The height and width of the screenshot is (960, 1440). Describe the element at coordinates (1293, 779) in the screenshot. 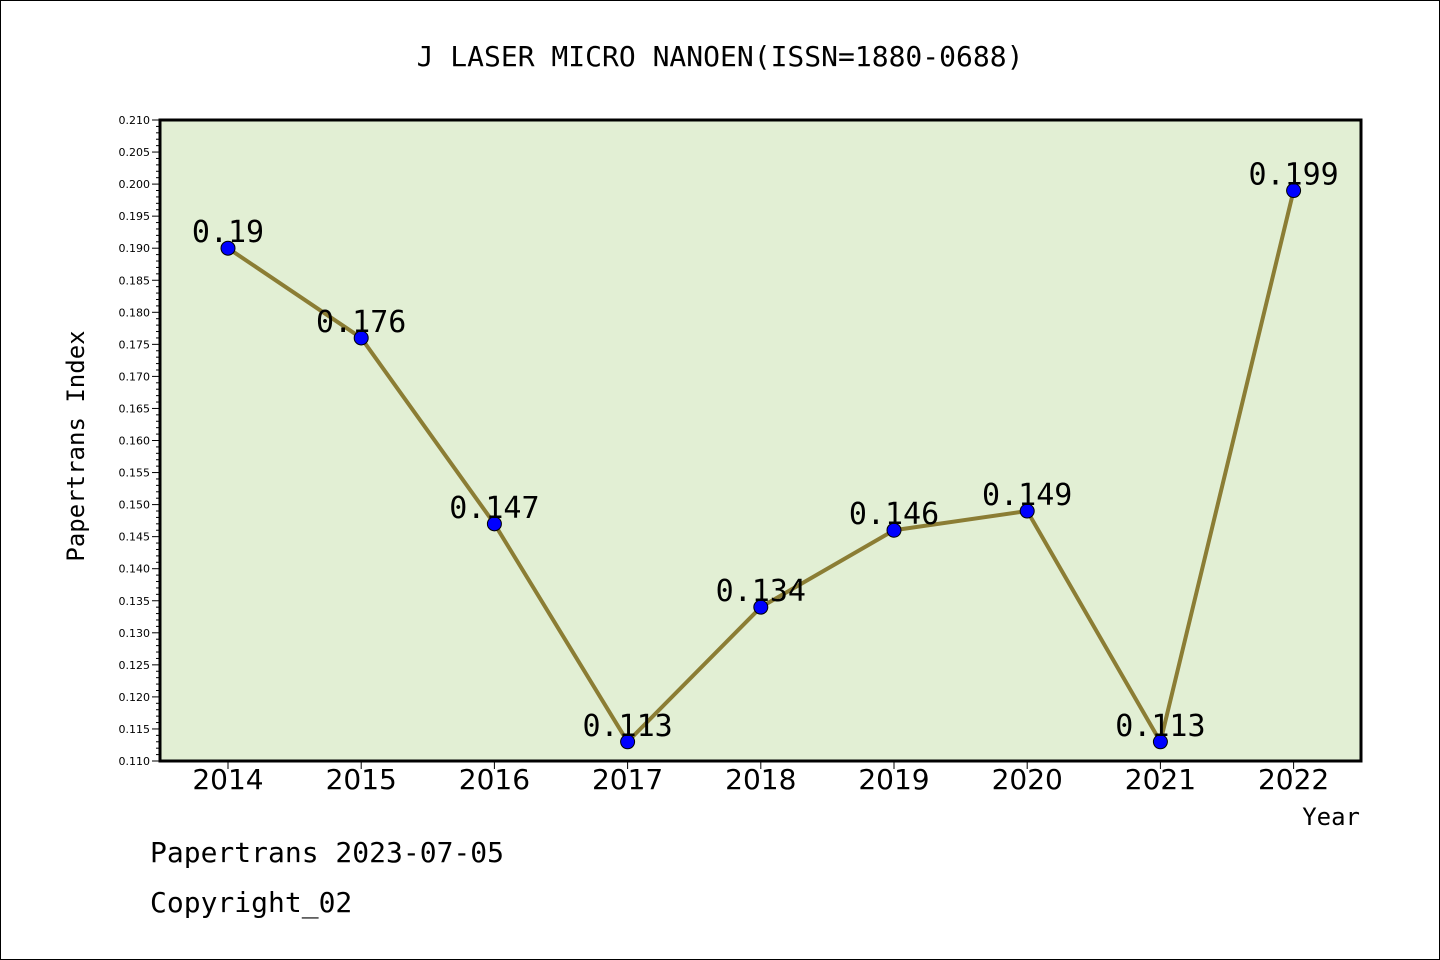

I see `x-tick-label: 2022` at that location.